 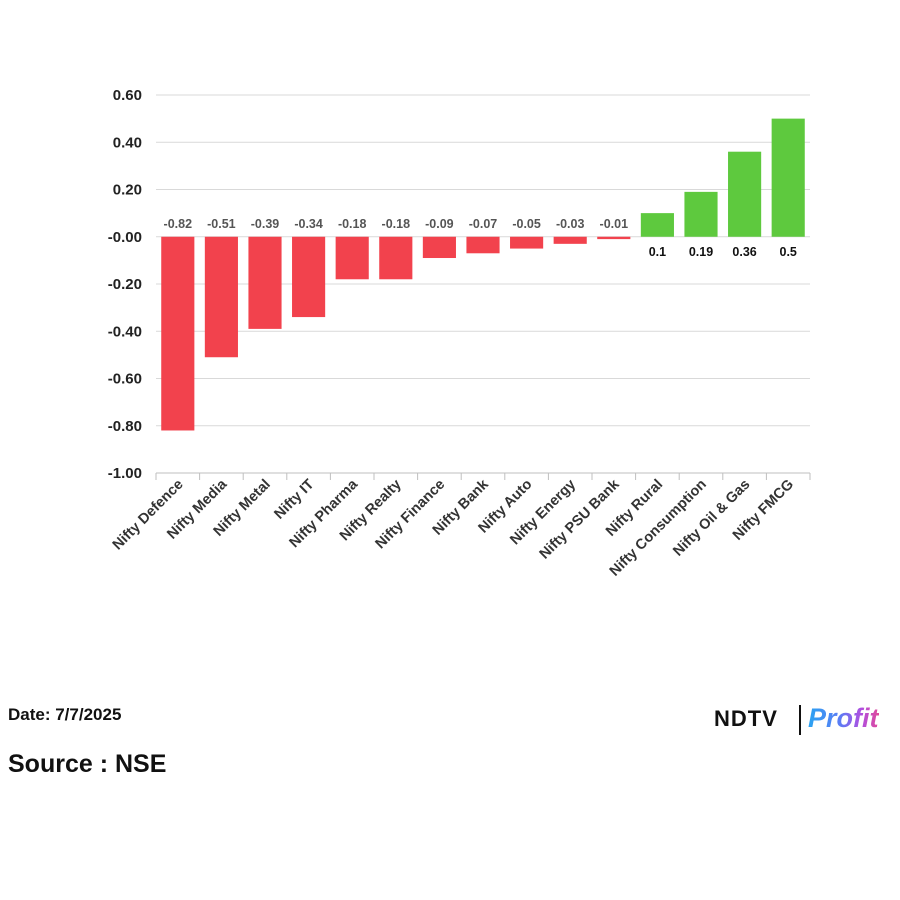 What do you see at coordinates (580, 519) in the screenshot?
I see `x-category-label: Nifty PSU Bank` at bounding box center [580, 519].